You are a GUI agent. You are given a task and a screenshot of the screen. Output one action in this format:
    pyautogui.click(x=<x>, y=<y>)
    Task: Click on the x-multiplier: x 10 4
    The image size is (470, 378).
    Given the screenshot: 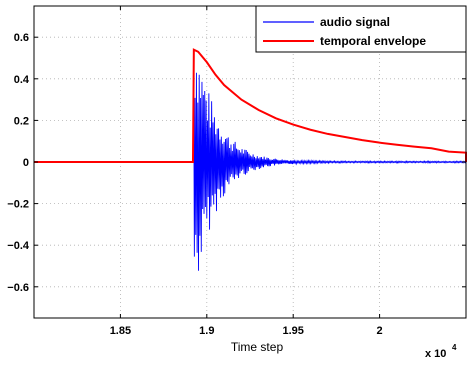 What is the action you would take?
    pyautogui.click(x=441, y=351)
    